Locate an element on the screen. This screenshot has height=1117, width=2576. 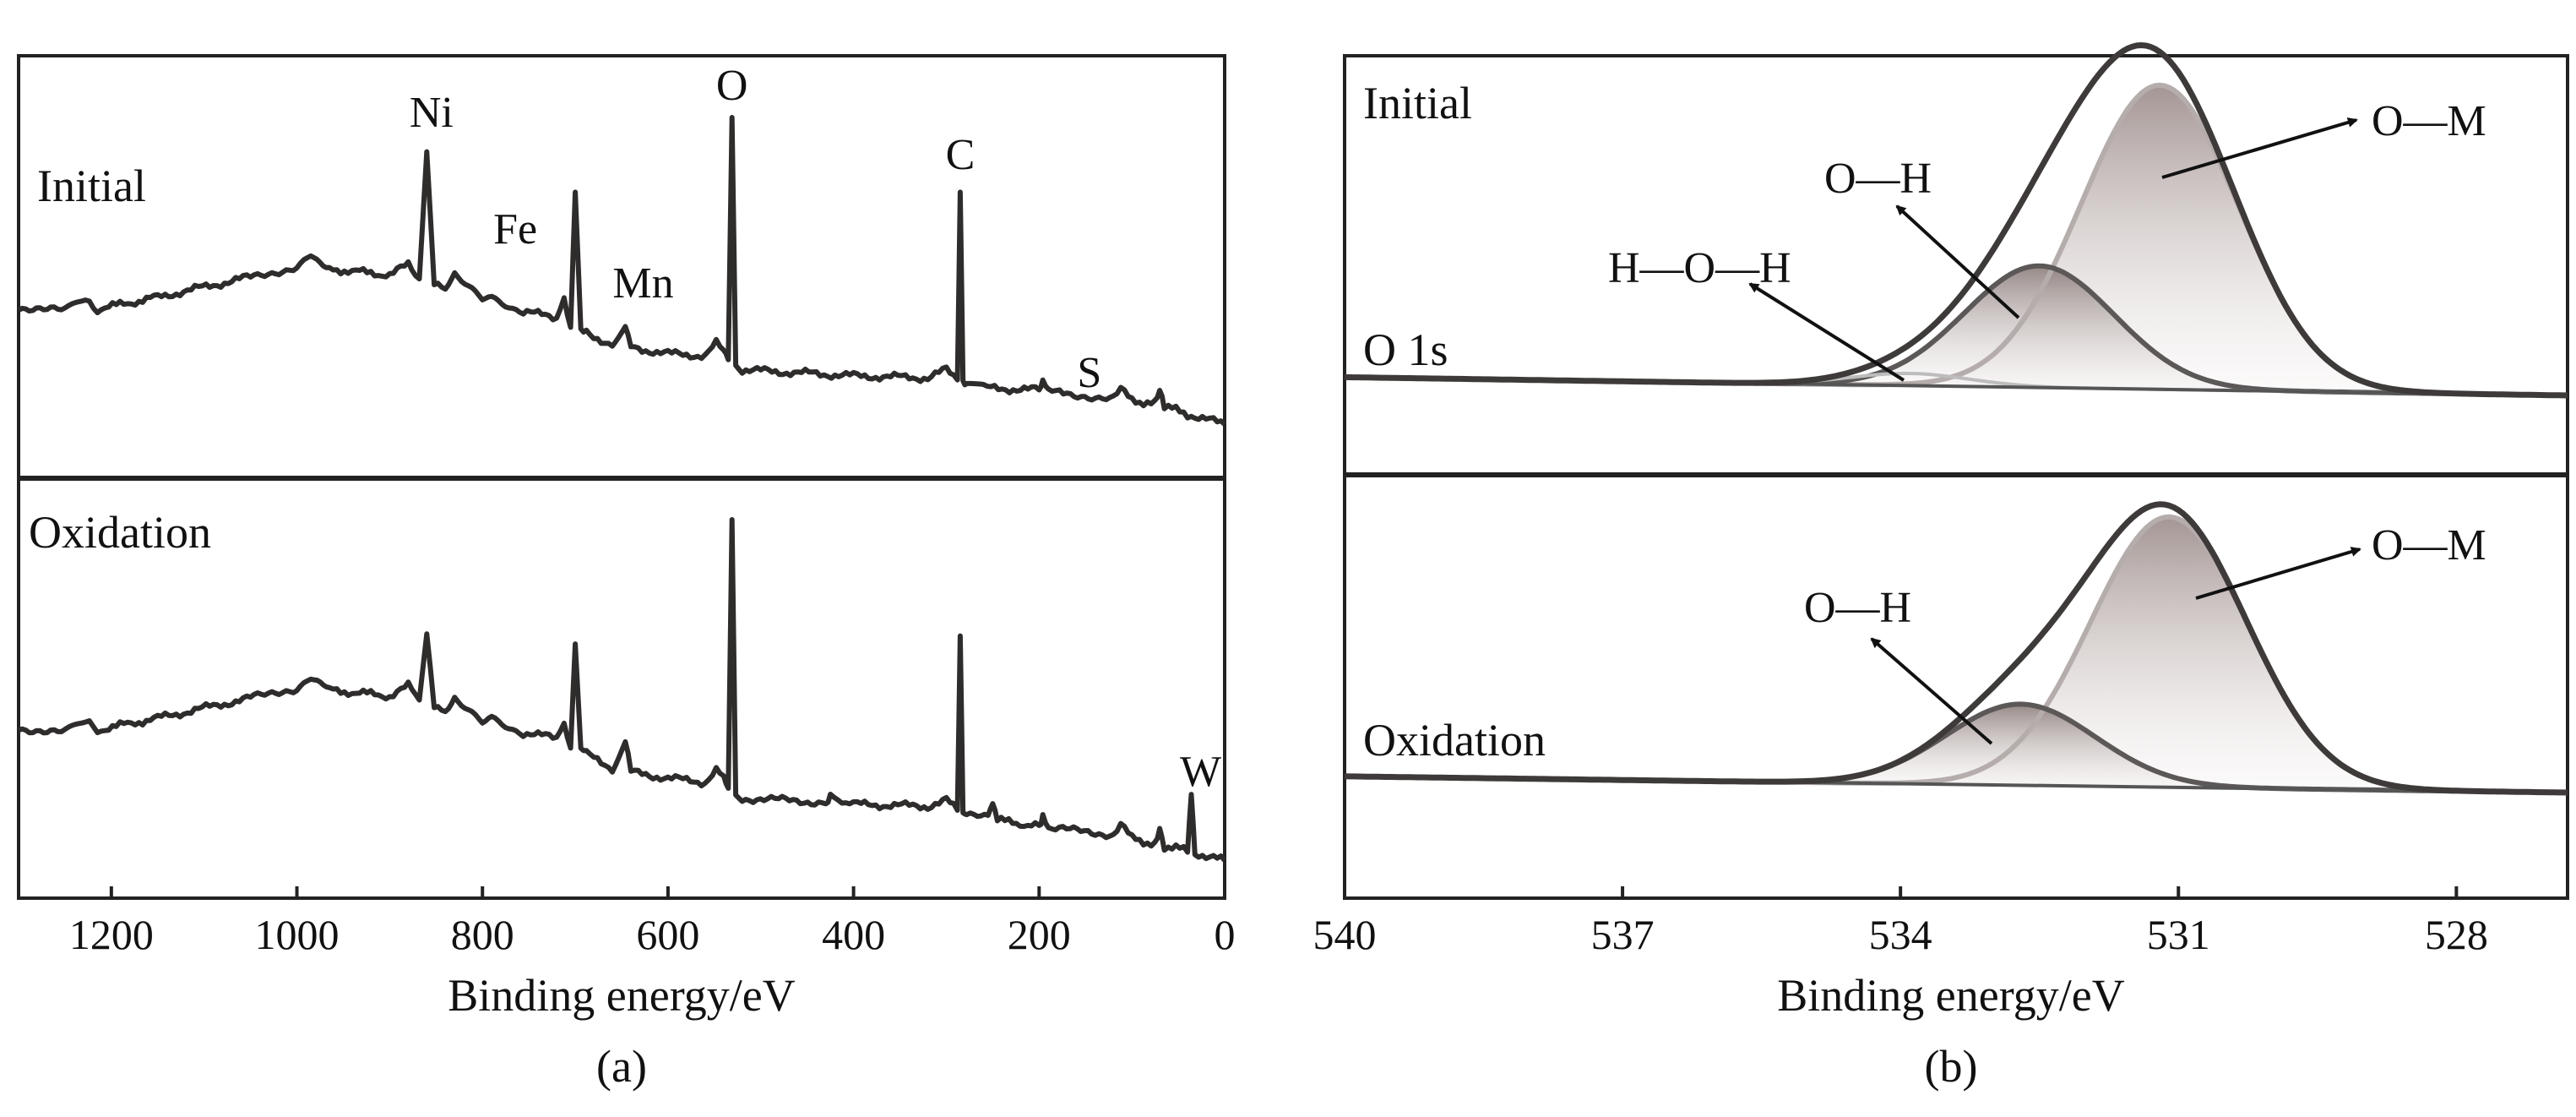
b-oxidation-fill-om is located at coordinates (1956, 654).